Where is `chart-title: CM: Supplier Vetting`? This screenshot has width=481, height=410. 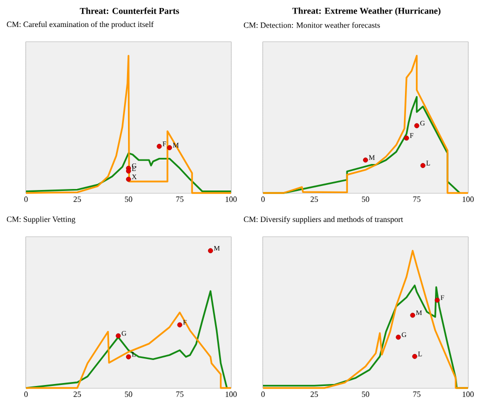 chart-title: CM: Supplier Vetting is located at coordinates (41, 220).